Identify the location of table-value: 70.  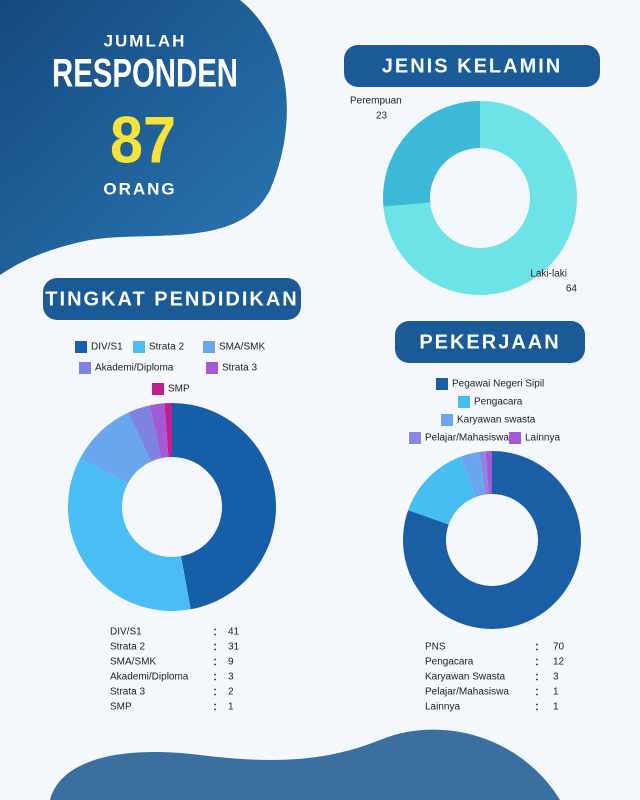
(559, 647).